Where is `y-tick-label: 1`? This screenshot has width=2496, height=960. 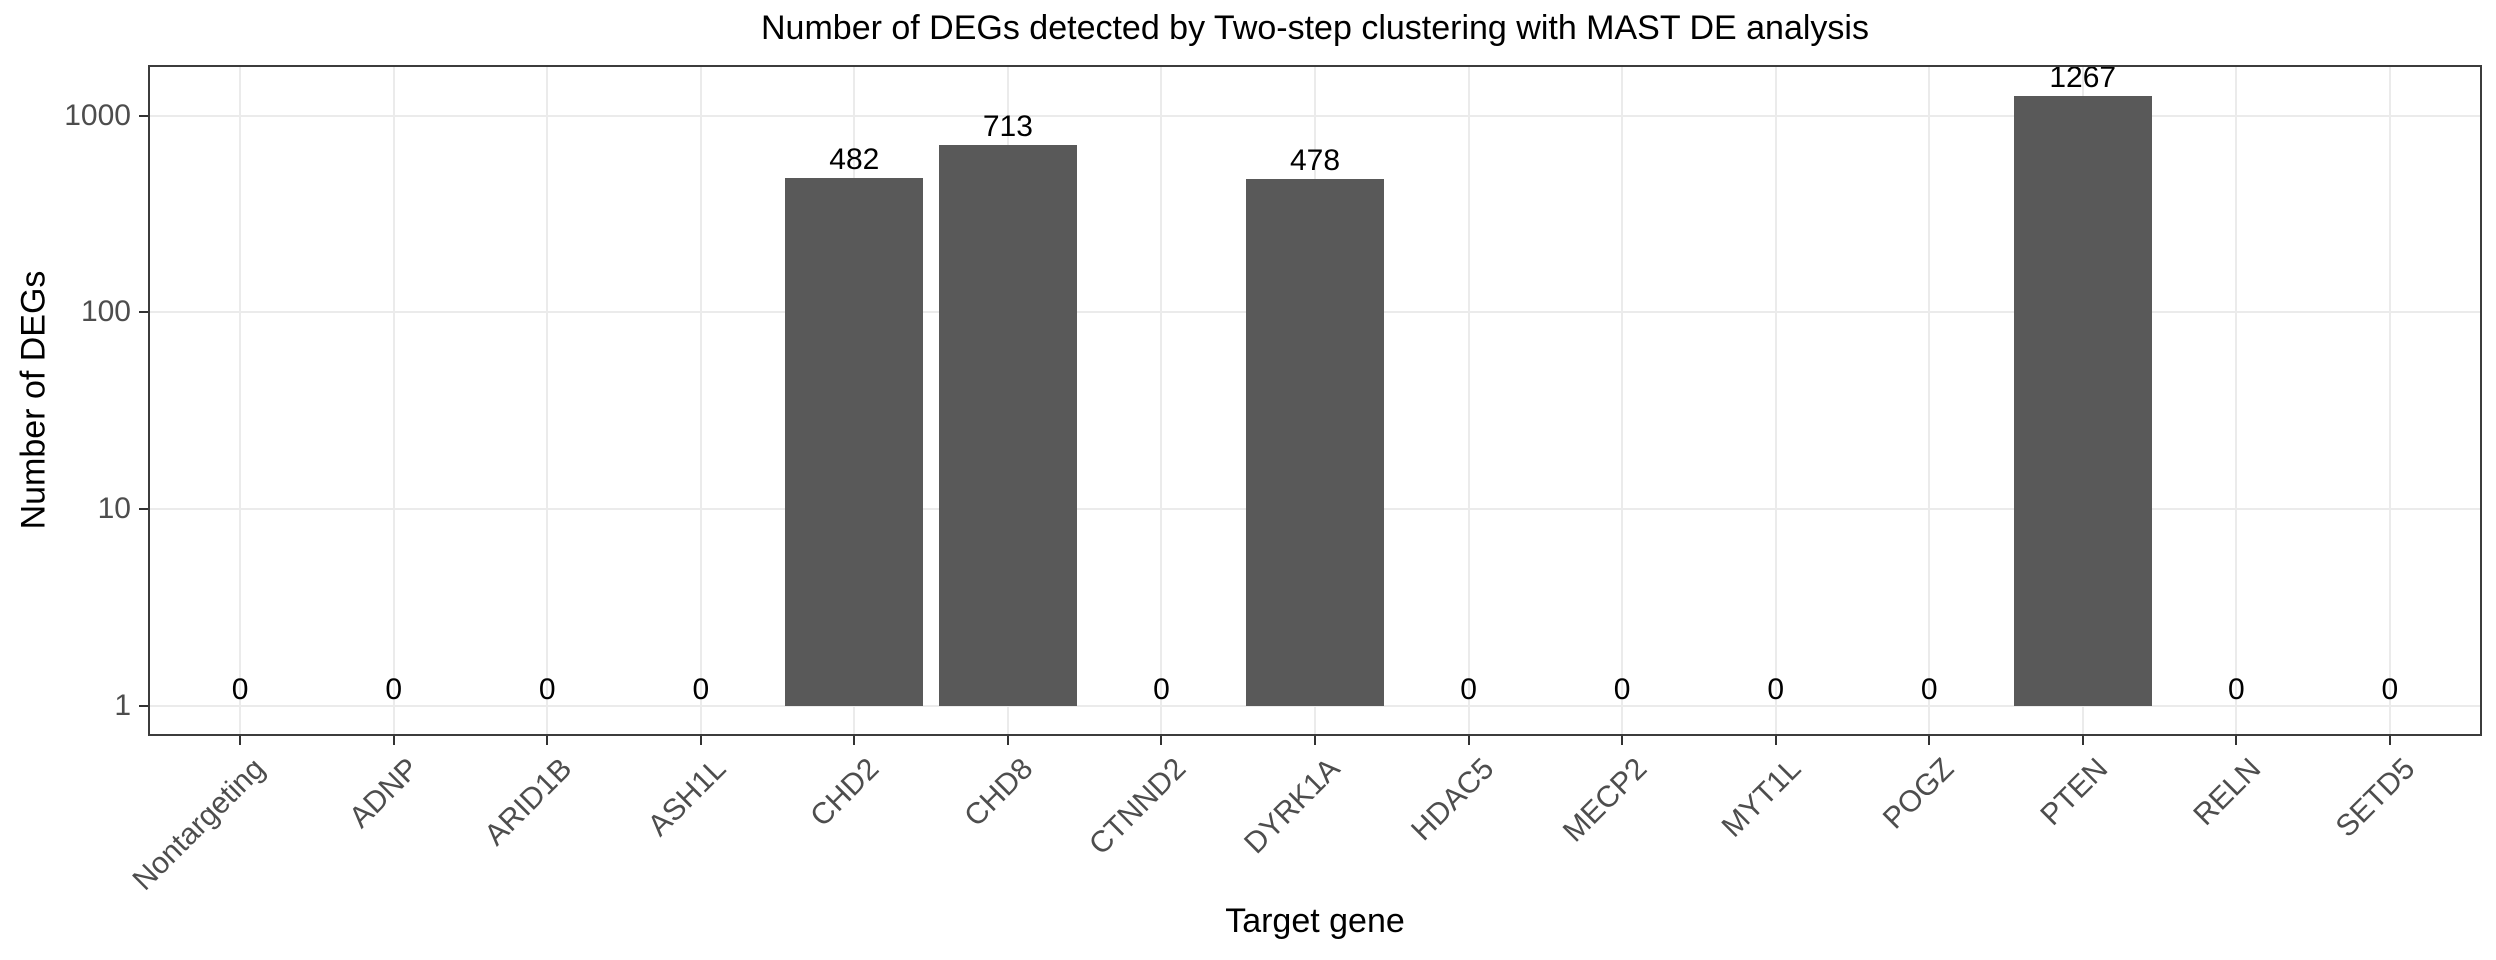 y-tick-label: 1 is located at coordinates (122, 705).